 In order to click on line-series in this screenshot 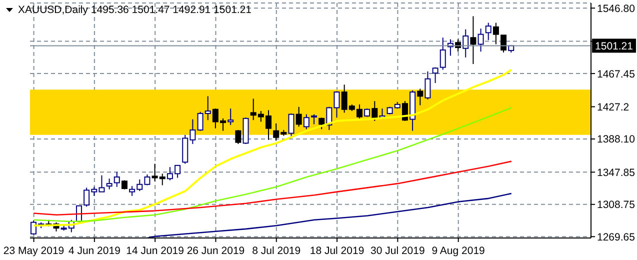, I will do `click(329, 215)`.